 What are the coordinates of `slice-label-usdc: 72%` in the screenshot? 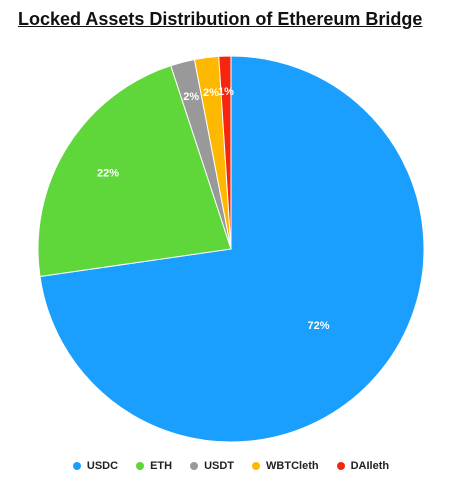 It's located at (319, 326).